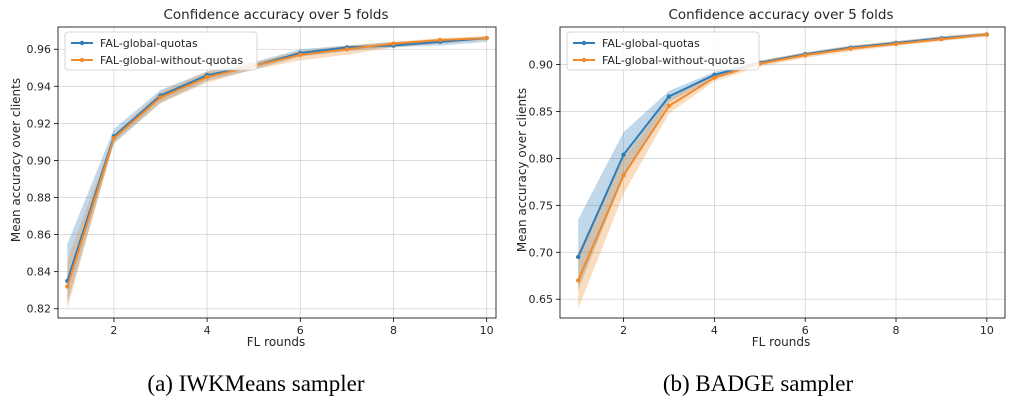 The width and height of the screenshot is (1024, 407). I want to click on y-tick-label: 0.75, so click(541, 205).